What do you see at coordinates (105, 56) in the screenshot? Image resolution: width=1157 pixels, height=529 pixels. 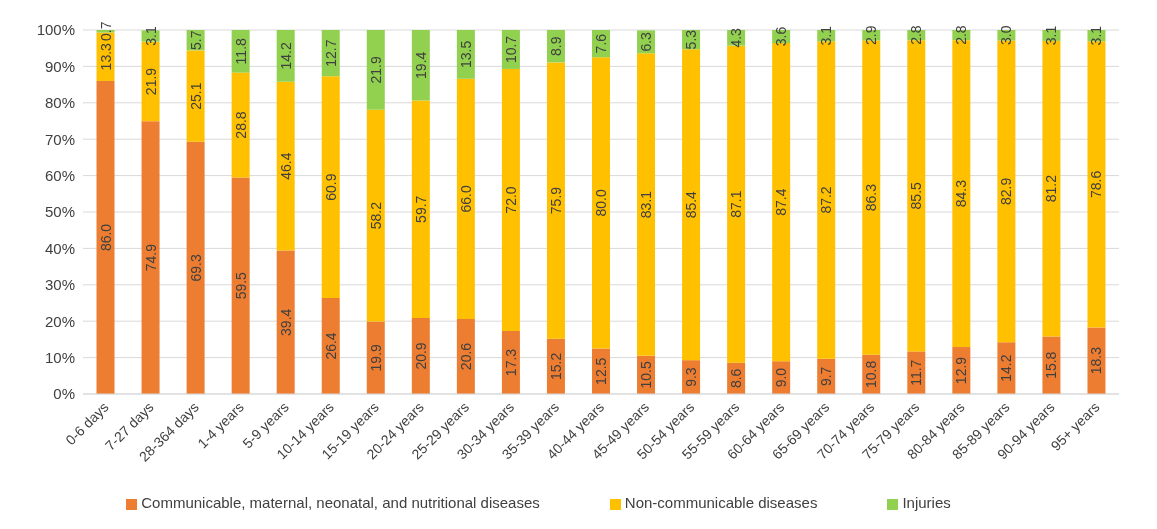 I see `data-label: 13.3` at bounding box center [105, 56].